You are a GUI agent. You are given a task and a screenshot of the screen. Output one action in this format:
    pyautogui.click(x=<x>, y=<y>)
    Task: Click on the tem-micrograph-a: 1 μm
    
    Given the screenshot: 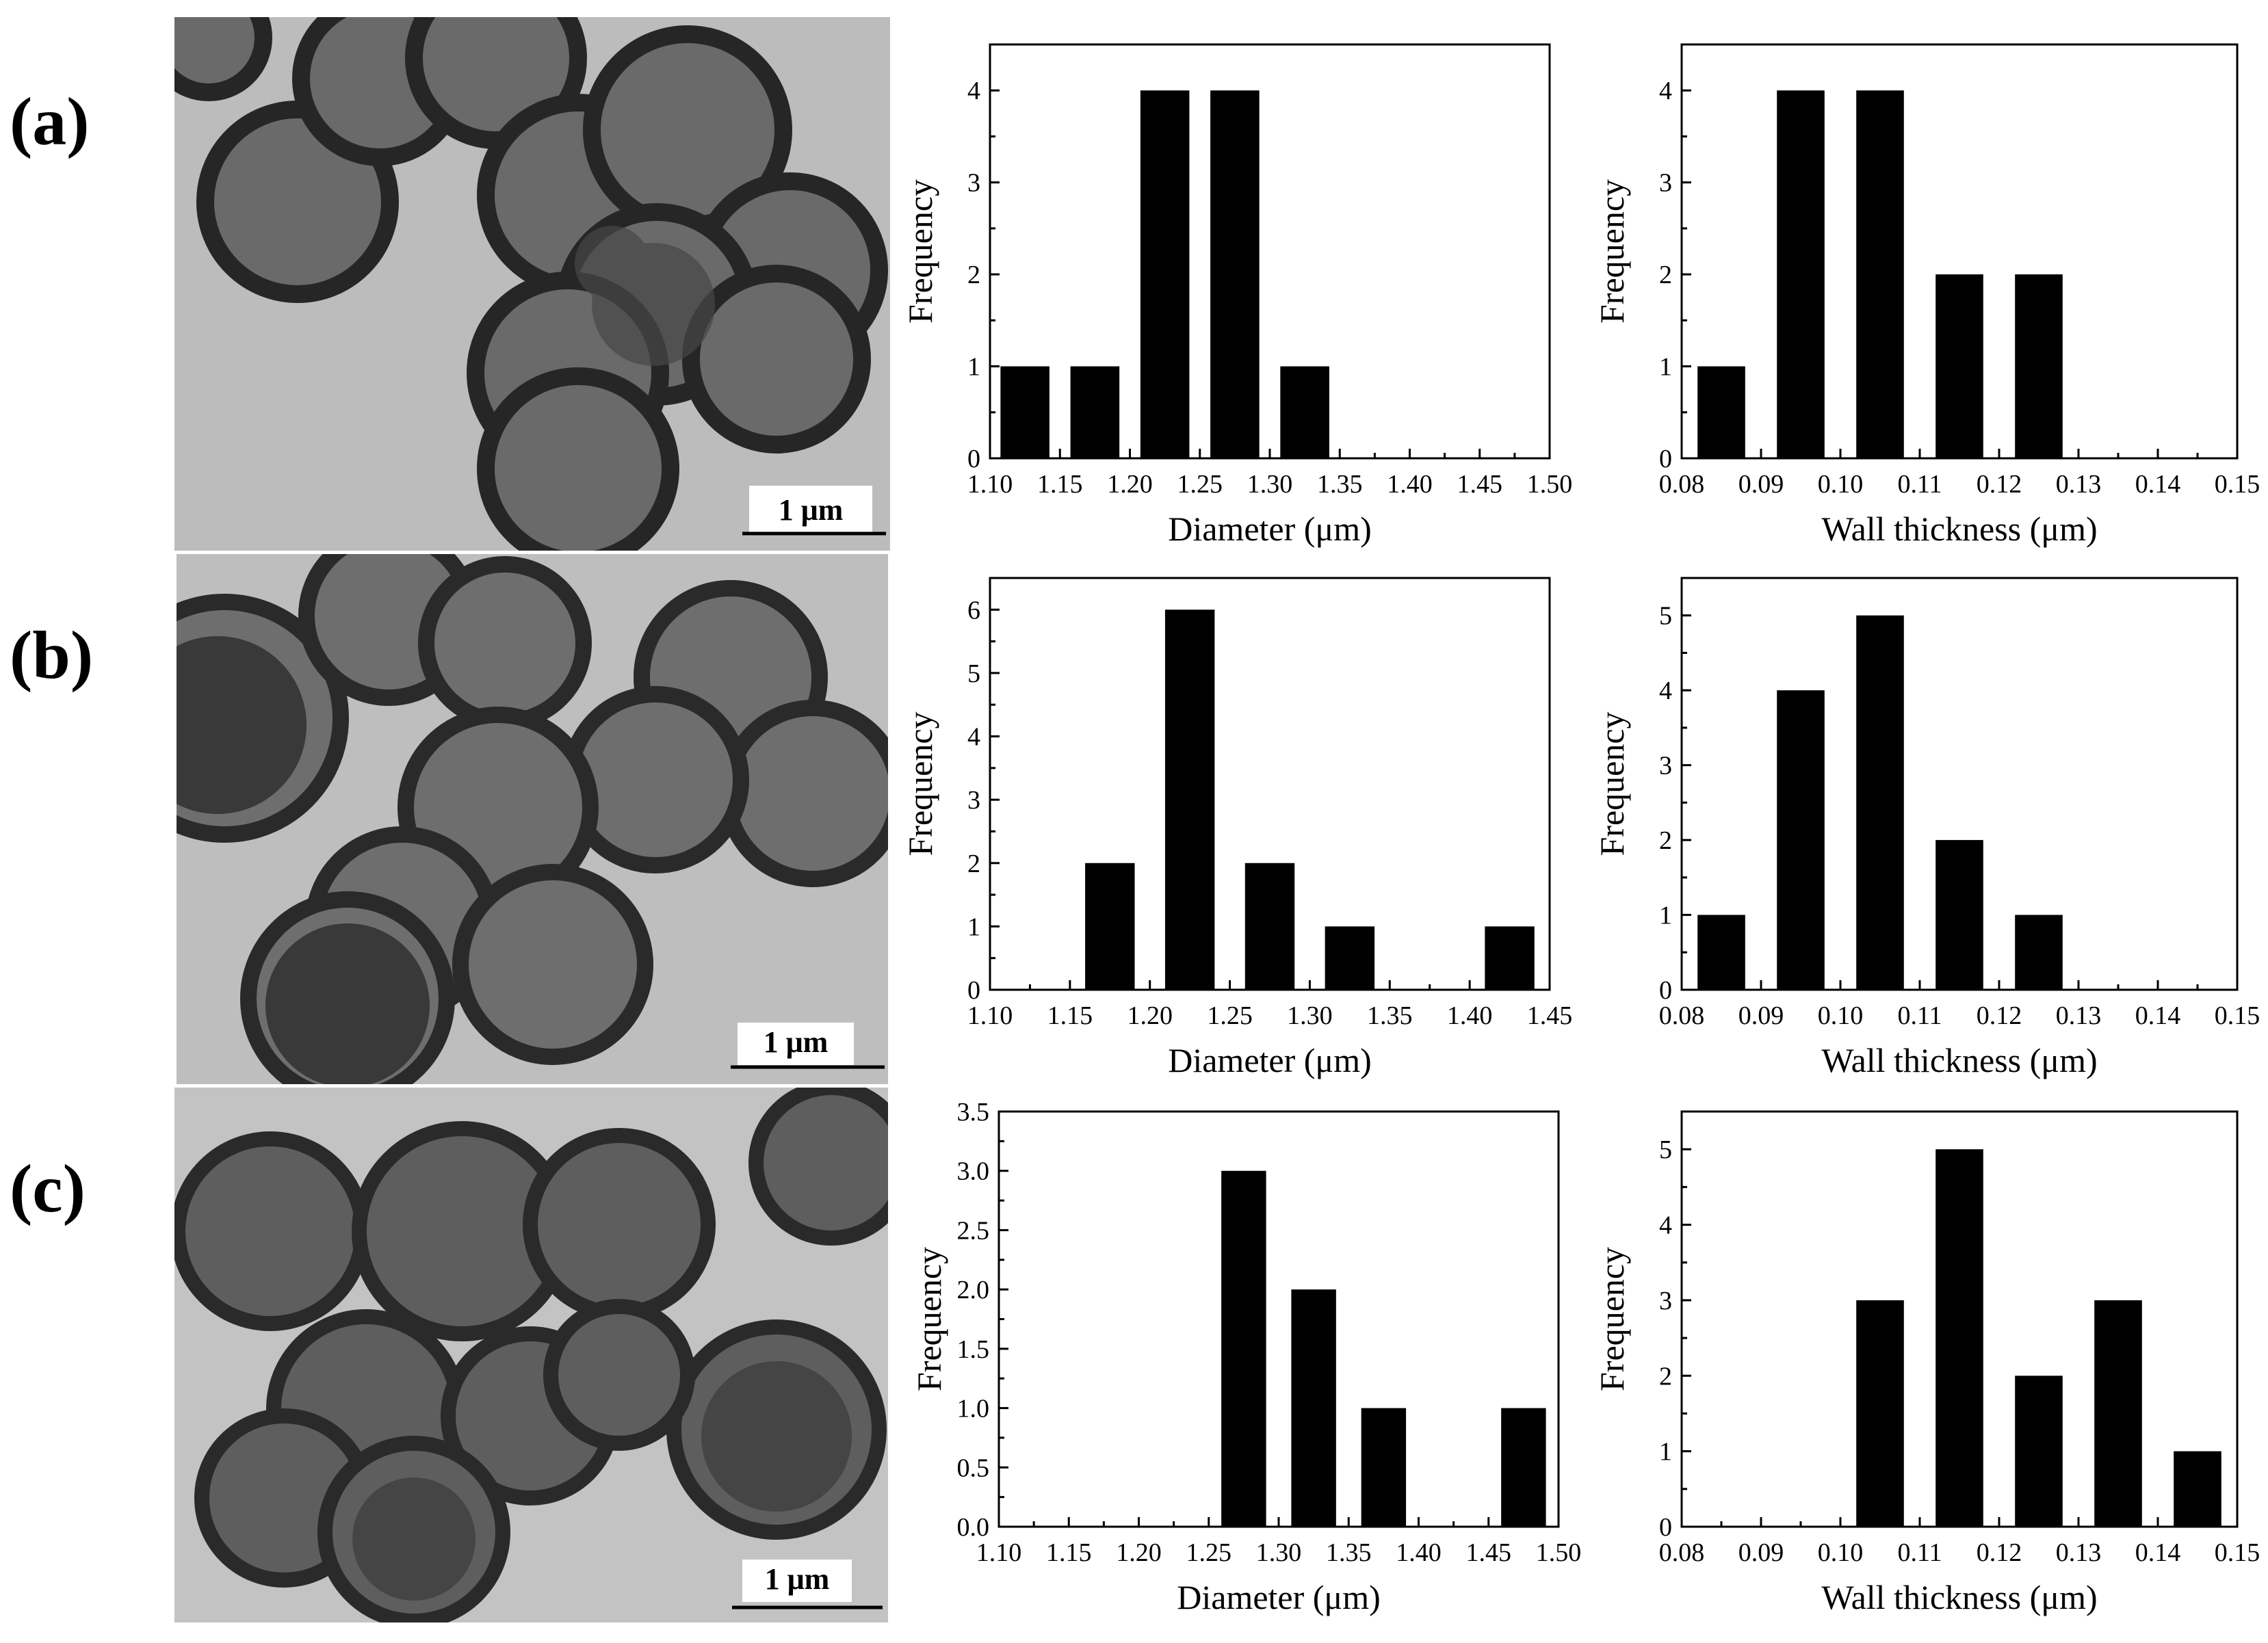 What is the action you would take?
    pyautogui.click(x=532, y=284)
    